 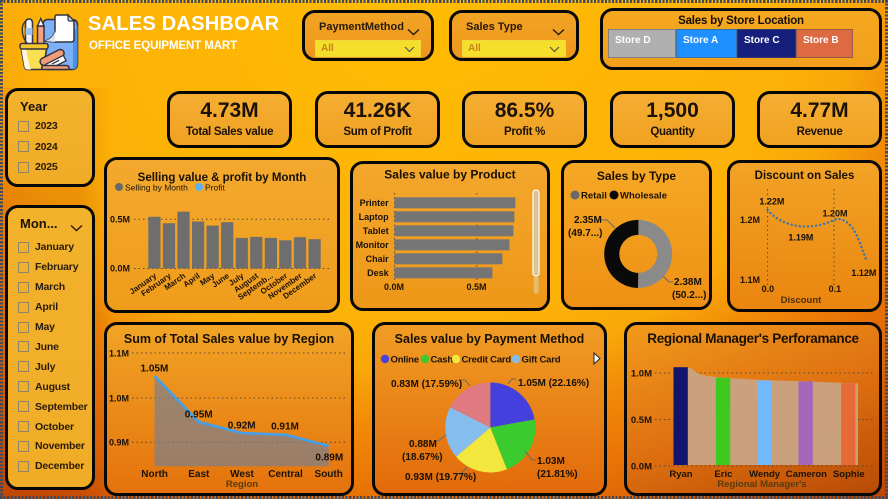 I want to click on svg-text: Online, so click(x=405, y=359).